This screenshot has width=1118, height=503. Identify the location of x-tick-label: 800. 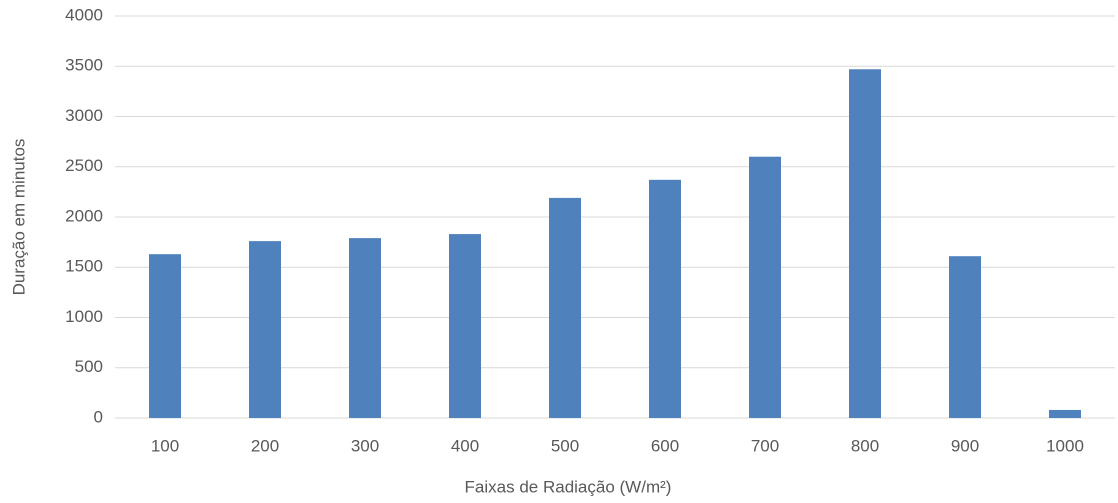
(865, 445).